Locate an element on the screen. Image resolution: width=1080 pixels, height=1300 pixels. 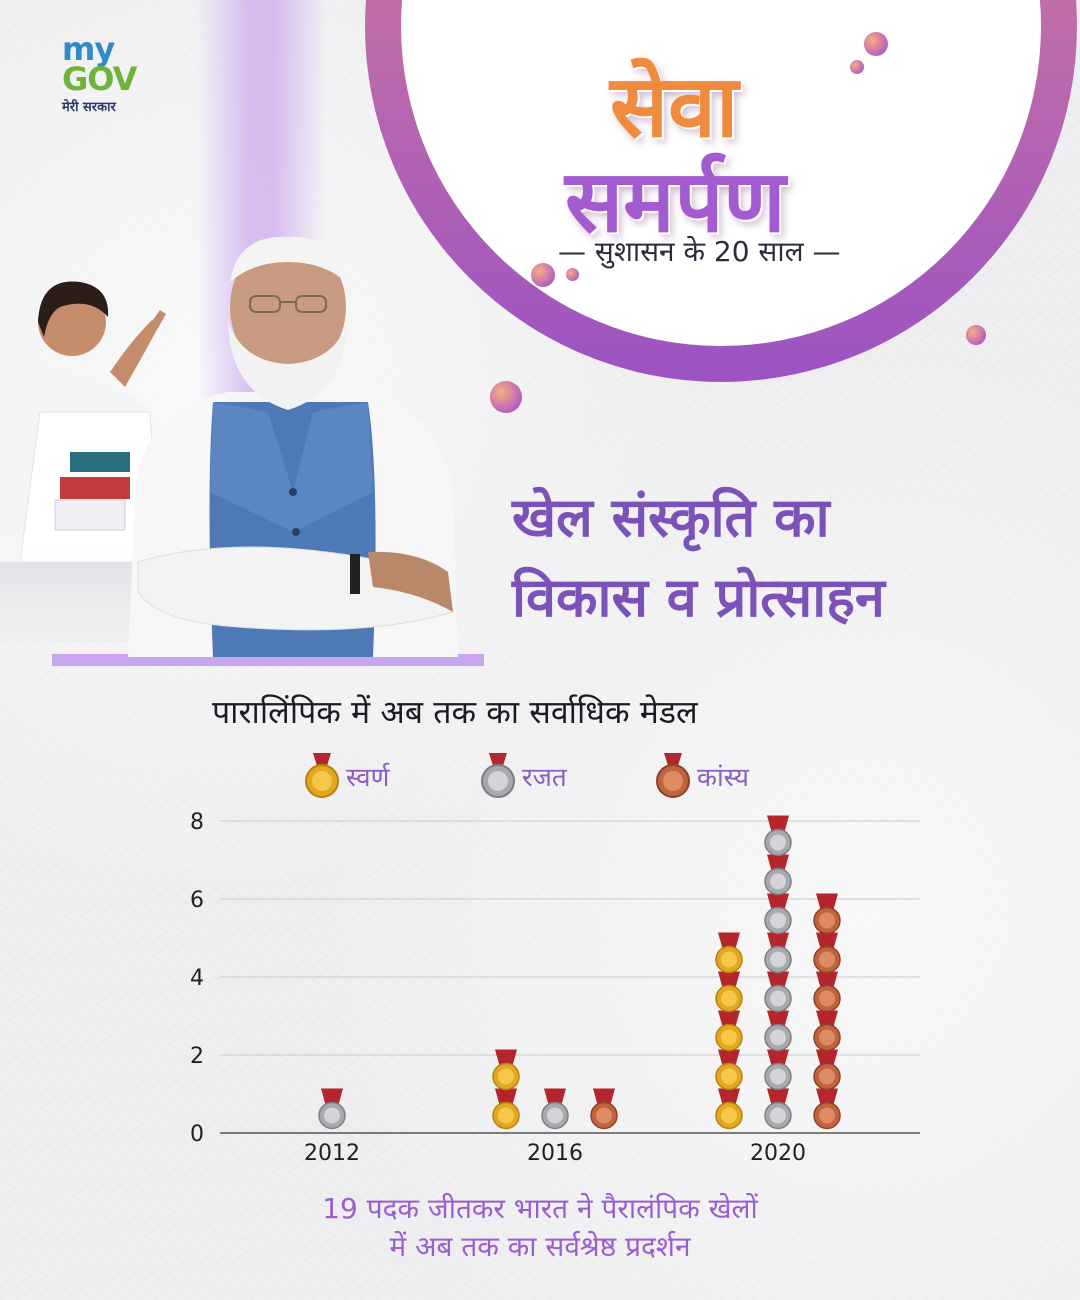
section-heading: खेल संस्कृति का विकास व प्रोत्साहन is located at coordinates (698, 558).